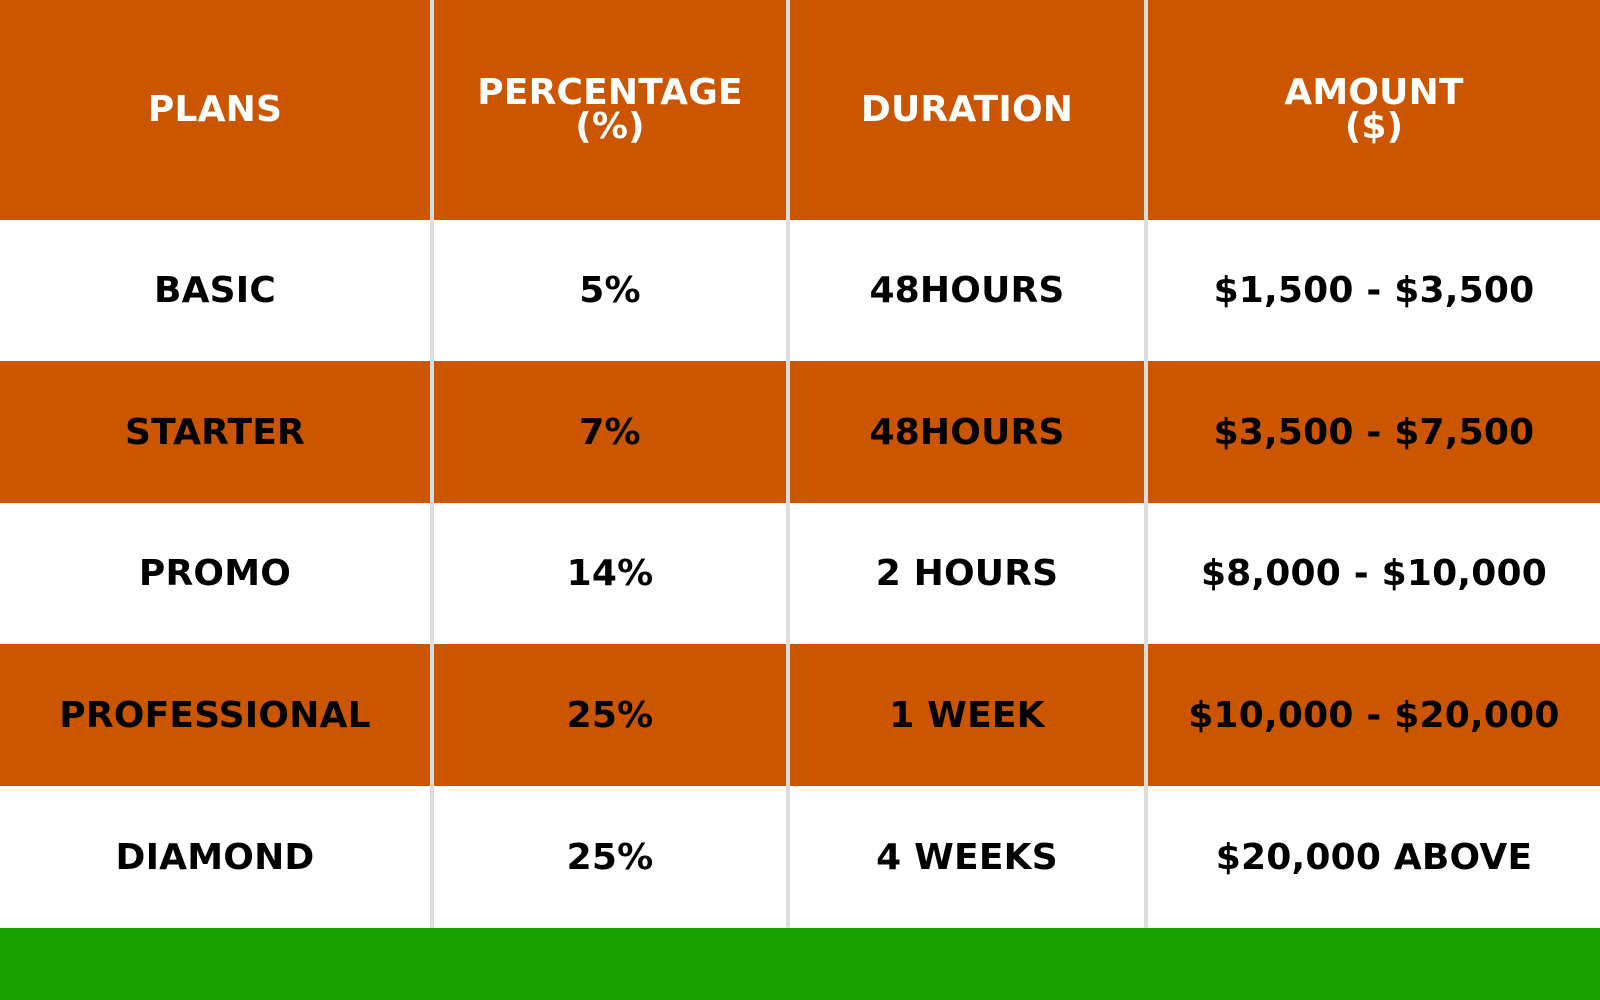 This screenshot has width=1600, height=1000. What do you see at coordinates (612, 290) in the screenshot?
I see `cell-percentage-basic: 5%` at bounding box center [612, 290].